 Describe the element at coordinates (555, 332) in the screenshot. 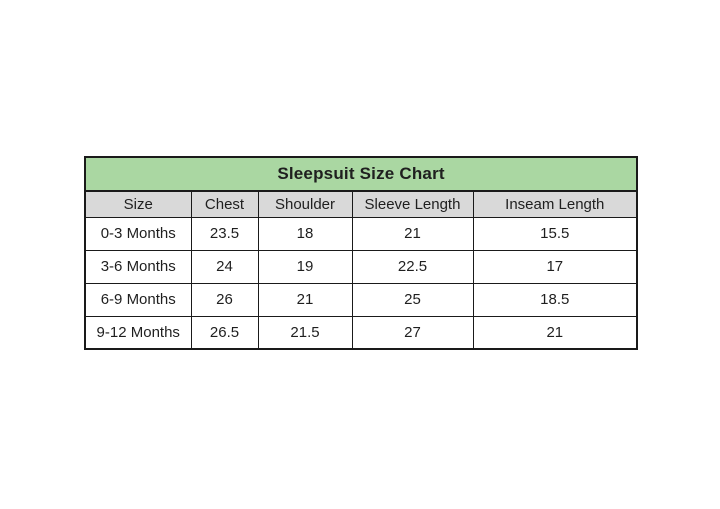

I see `cell-inseam-length: 21` at that location.